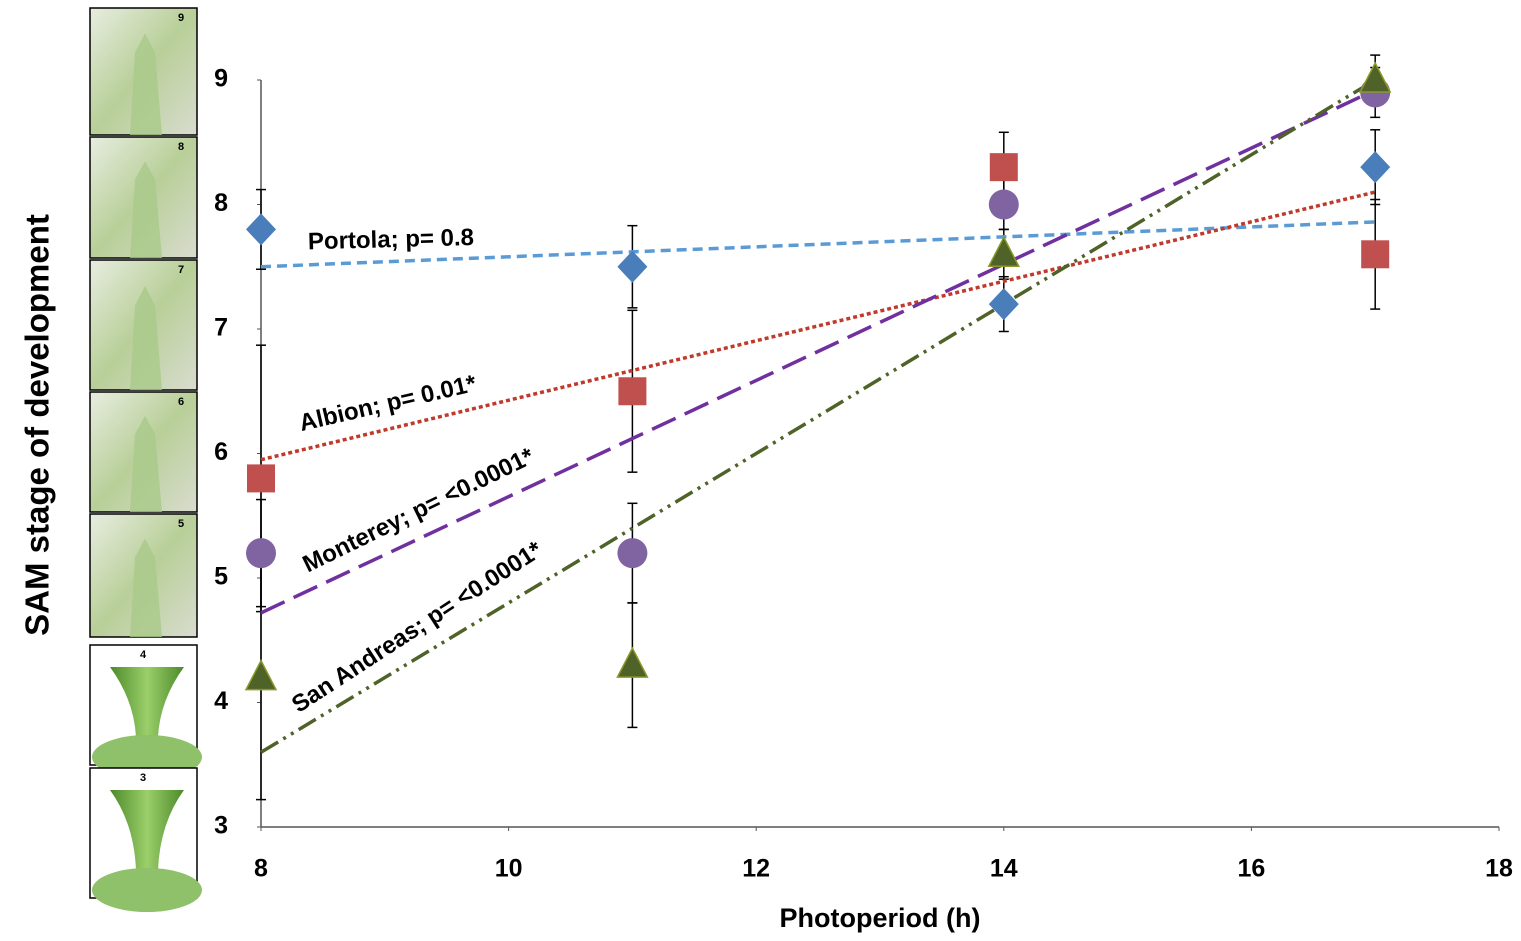 This screenshot has height=941, width=1521. I want to click on panel-number: 4, so click(143, 655).